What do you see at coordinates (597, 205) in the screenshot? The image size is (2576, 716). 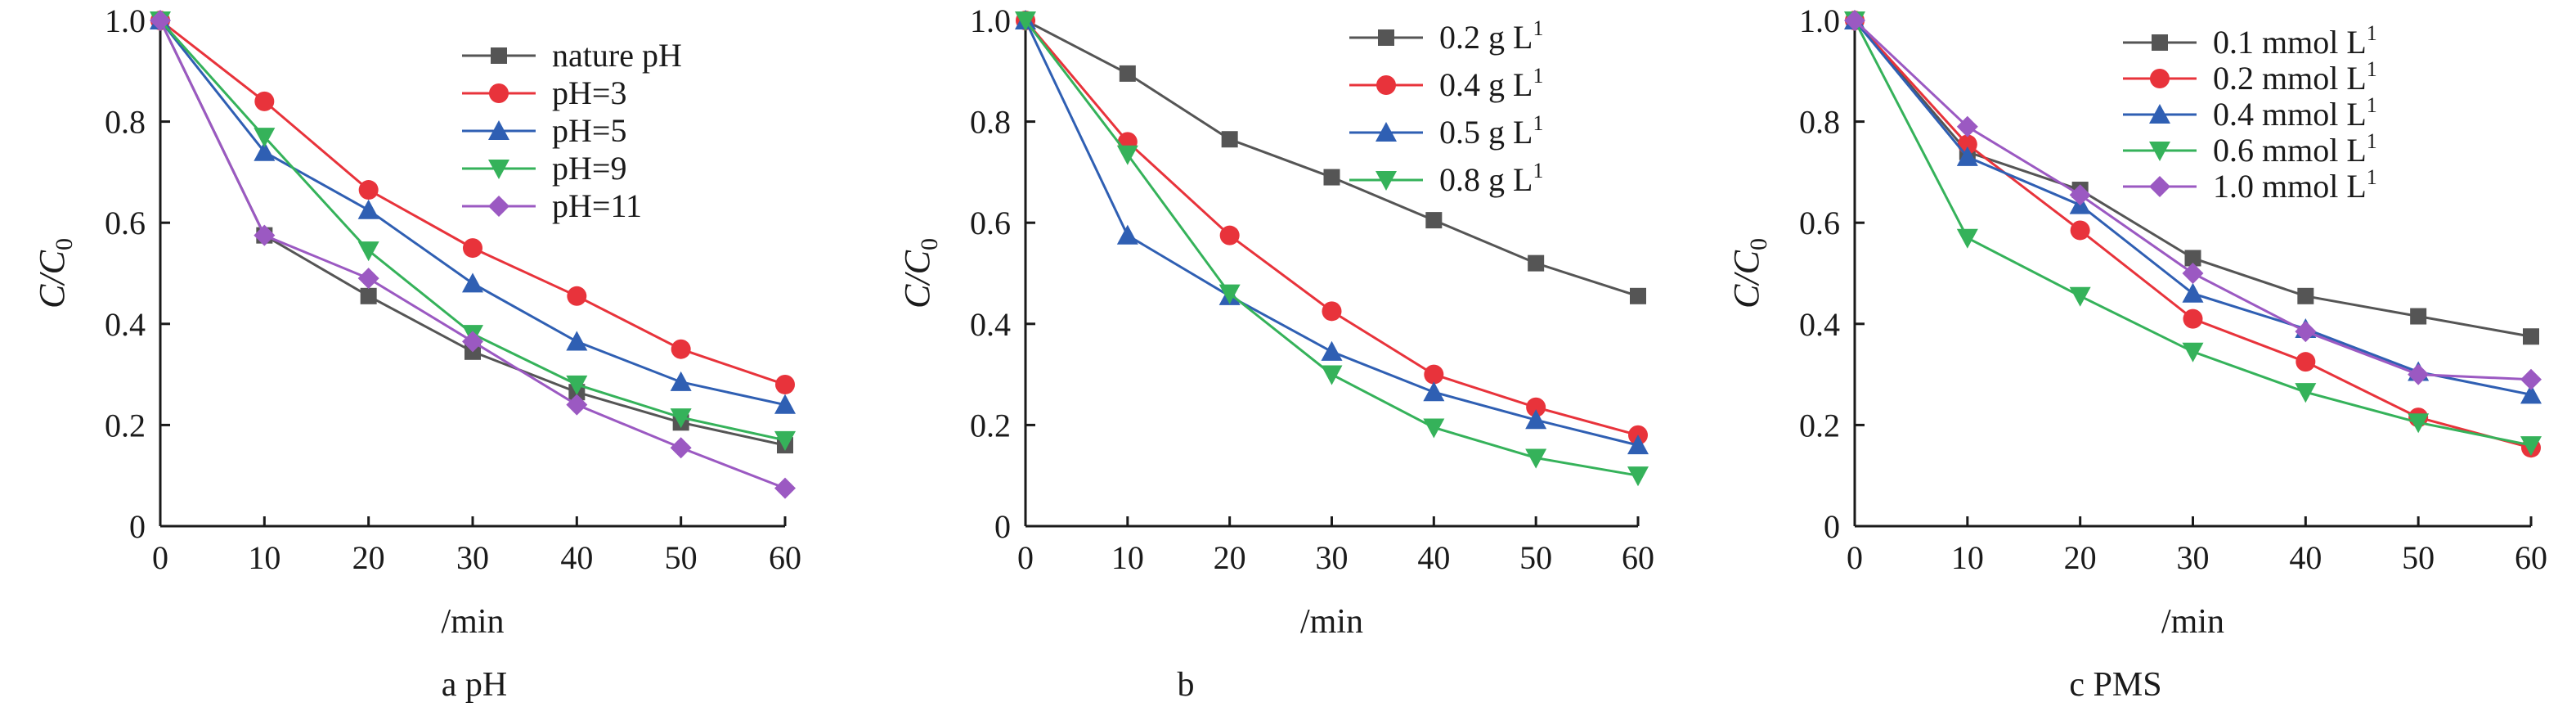 I see `legend-label: pH=11` at bounding box center [597, 205].